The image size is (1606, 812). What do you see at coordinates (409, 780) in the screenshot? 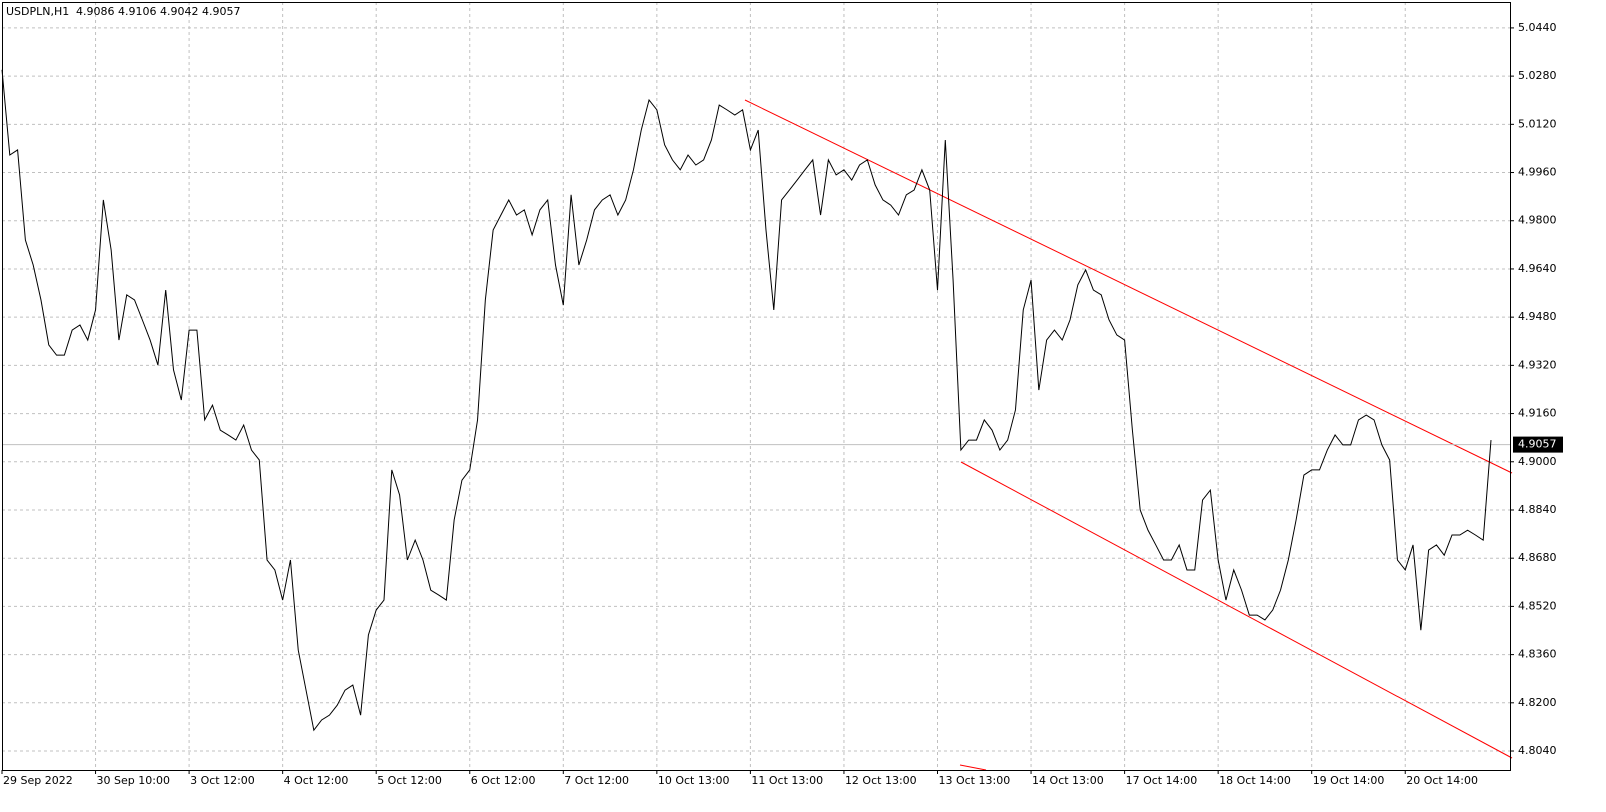
I see `x-tick-label: 5 Oct 12:00` at bounding box center [409, 780].